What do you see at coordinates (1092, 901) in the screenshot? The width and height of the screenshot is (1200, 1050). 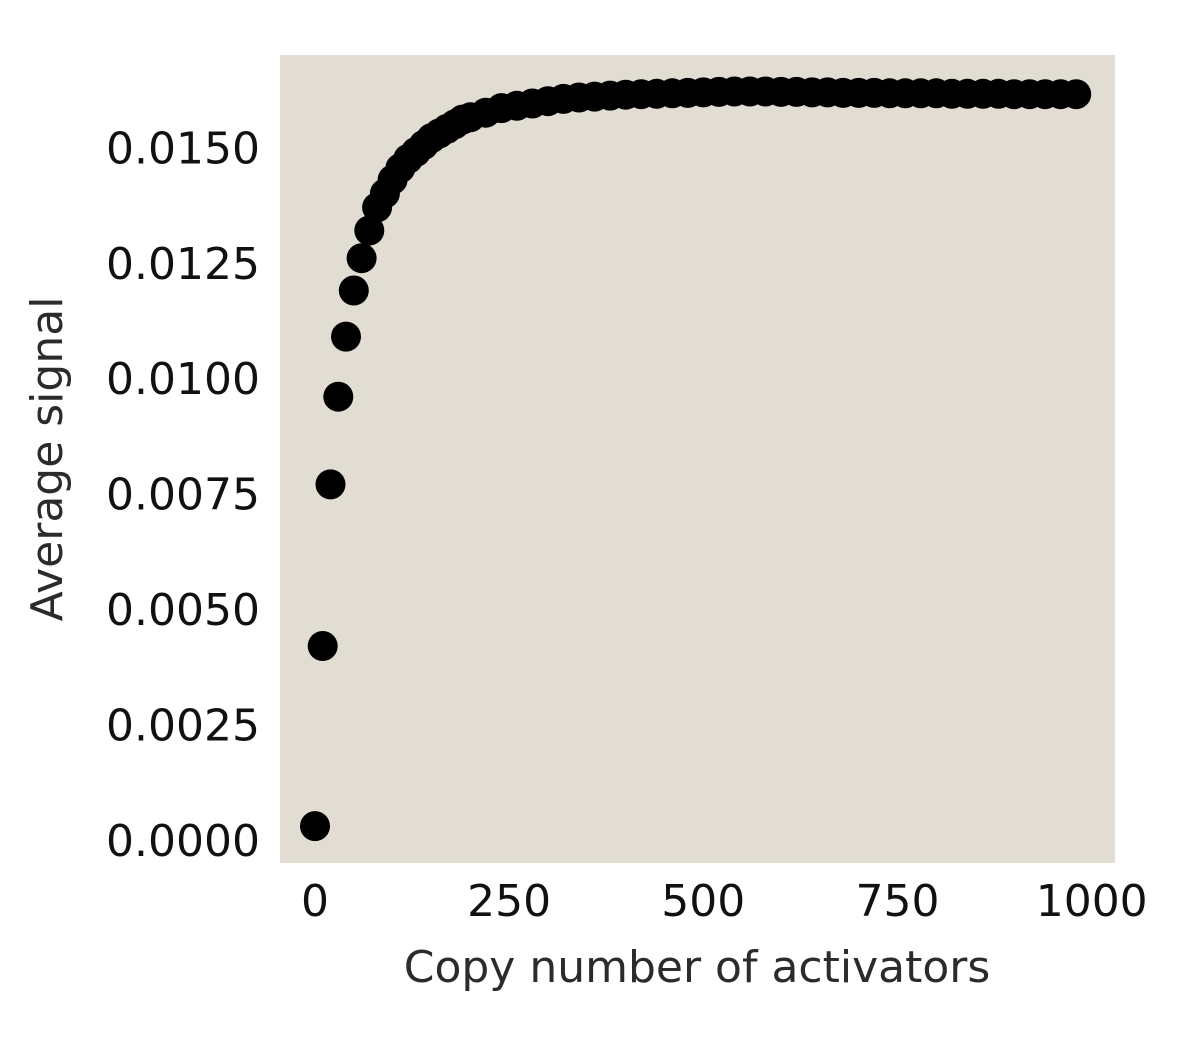 I see `x-tick-label: 1000` at bounding box center [1092, 901].